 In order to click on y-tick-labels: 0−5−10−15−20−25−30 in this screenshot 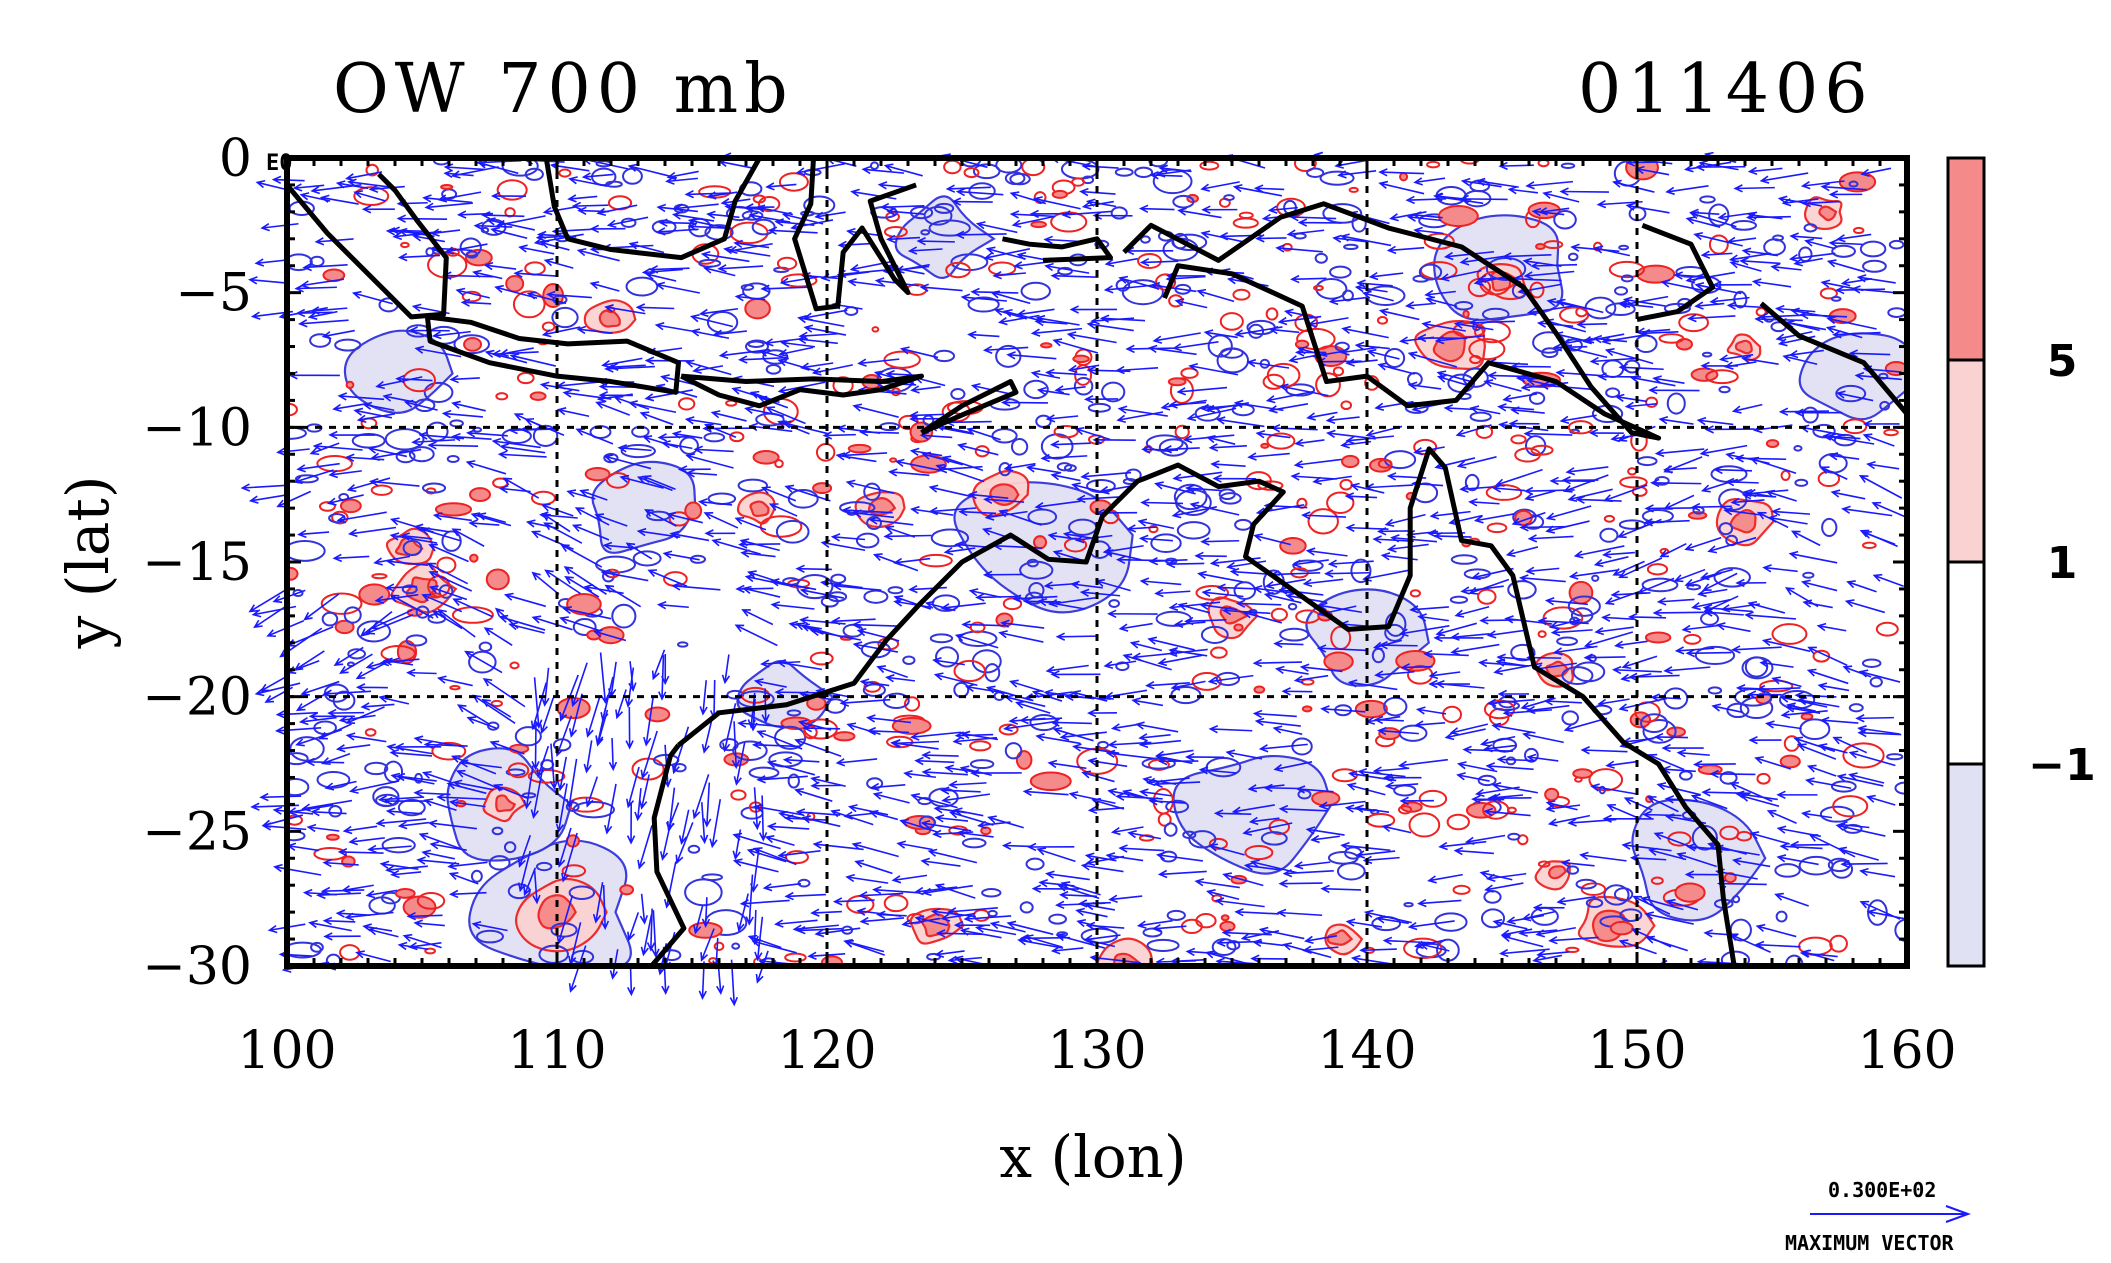, I will do `click(197, 563)`.